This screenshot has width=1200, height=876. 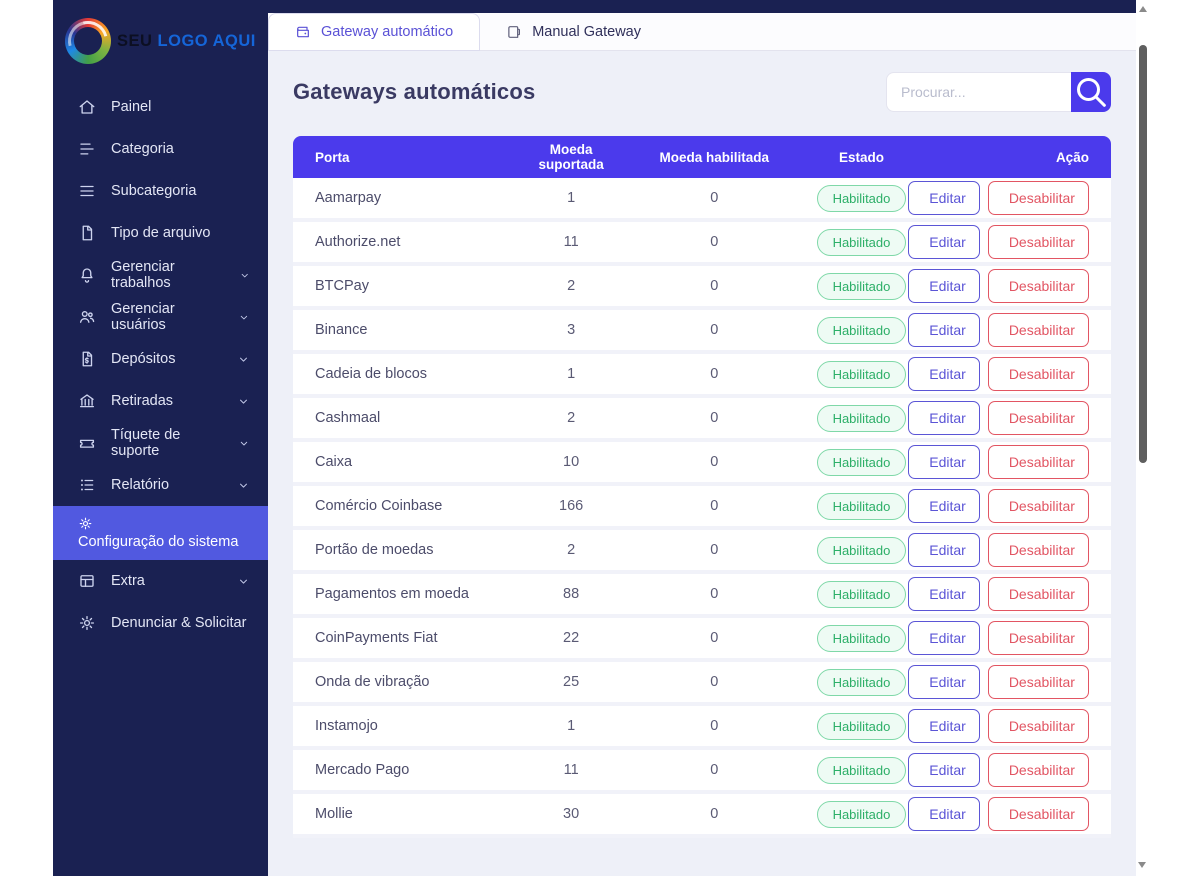 I want to click on cell-porta: Cashmaal, so click(x=348, y=418).